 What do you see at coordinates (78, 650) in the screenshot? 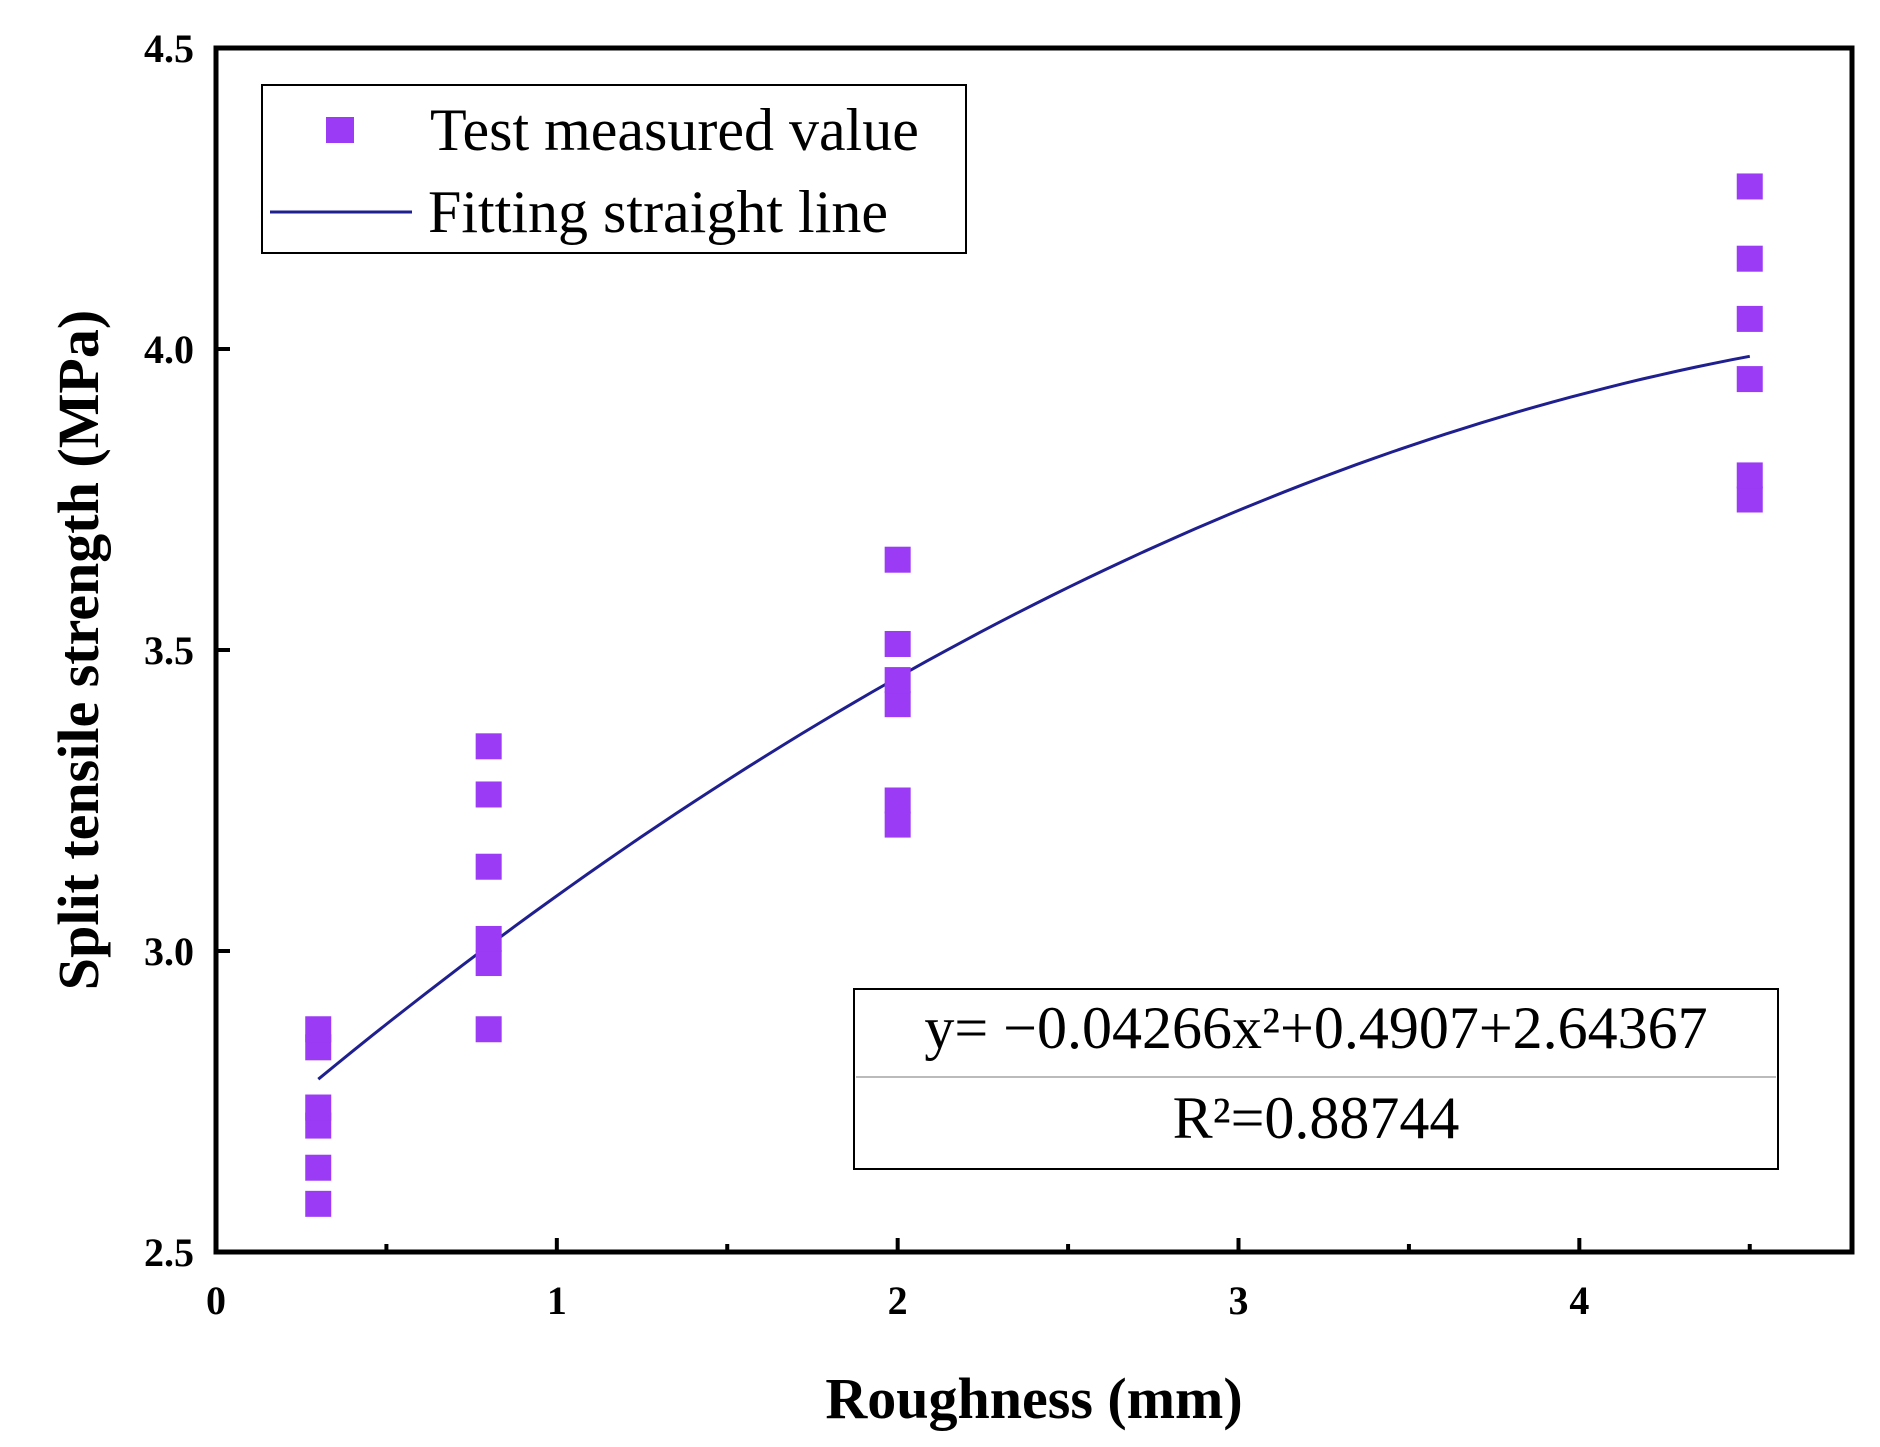
I see `y-axis-title: Split tensile strength (MPa)` at bounding box center [78, 650].